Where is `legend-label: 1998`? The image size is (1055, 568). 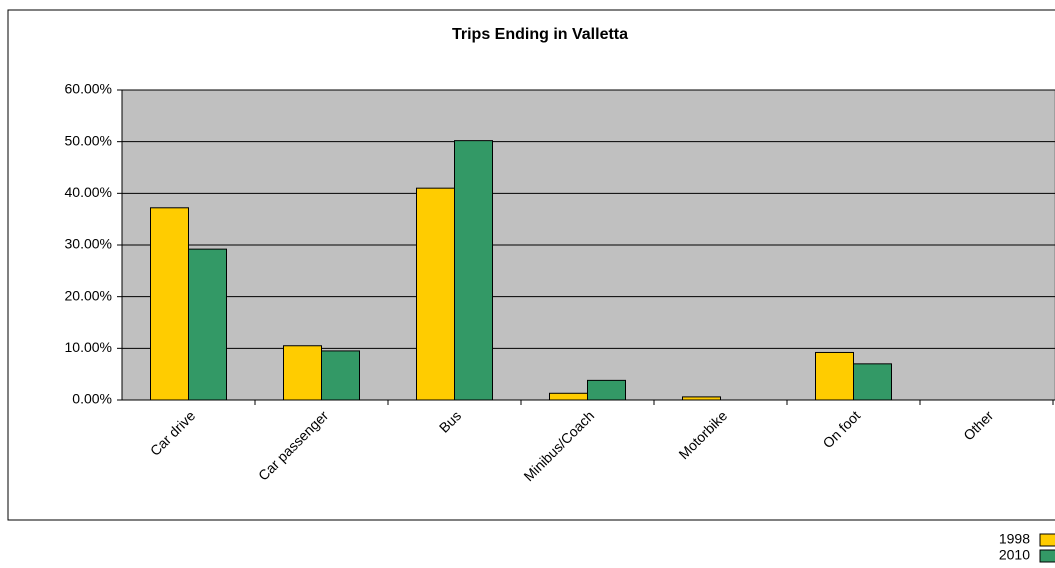 legend-label: 1998 is located at coordinates (1014, 539).